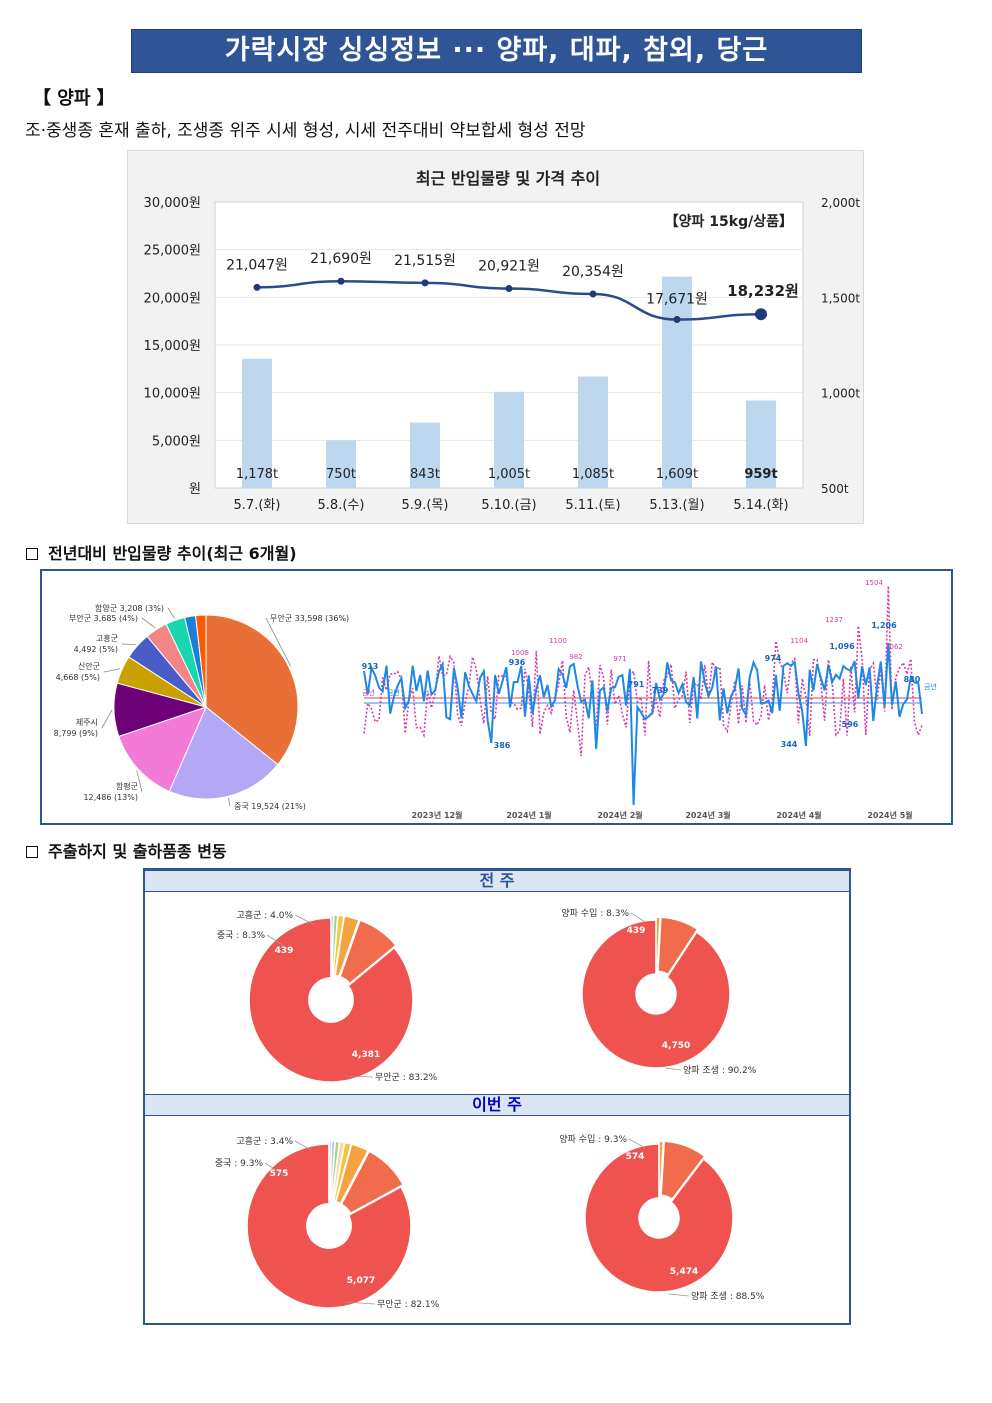 This screenshot has height=1403, width=992. What do you see at coordinates (728, 1296) in the screenshot?
I see `donut-callout: 양파 조생 : 88.5%` at bounding box center [728, 1296].